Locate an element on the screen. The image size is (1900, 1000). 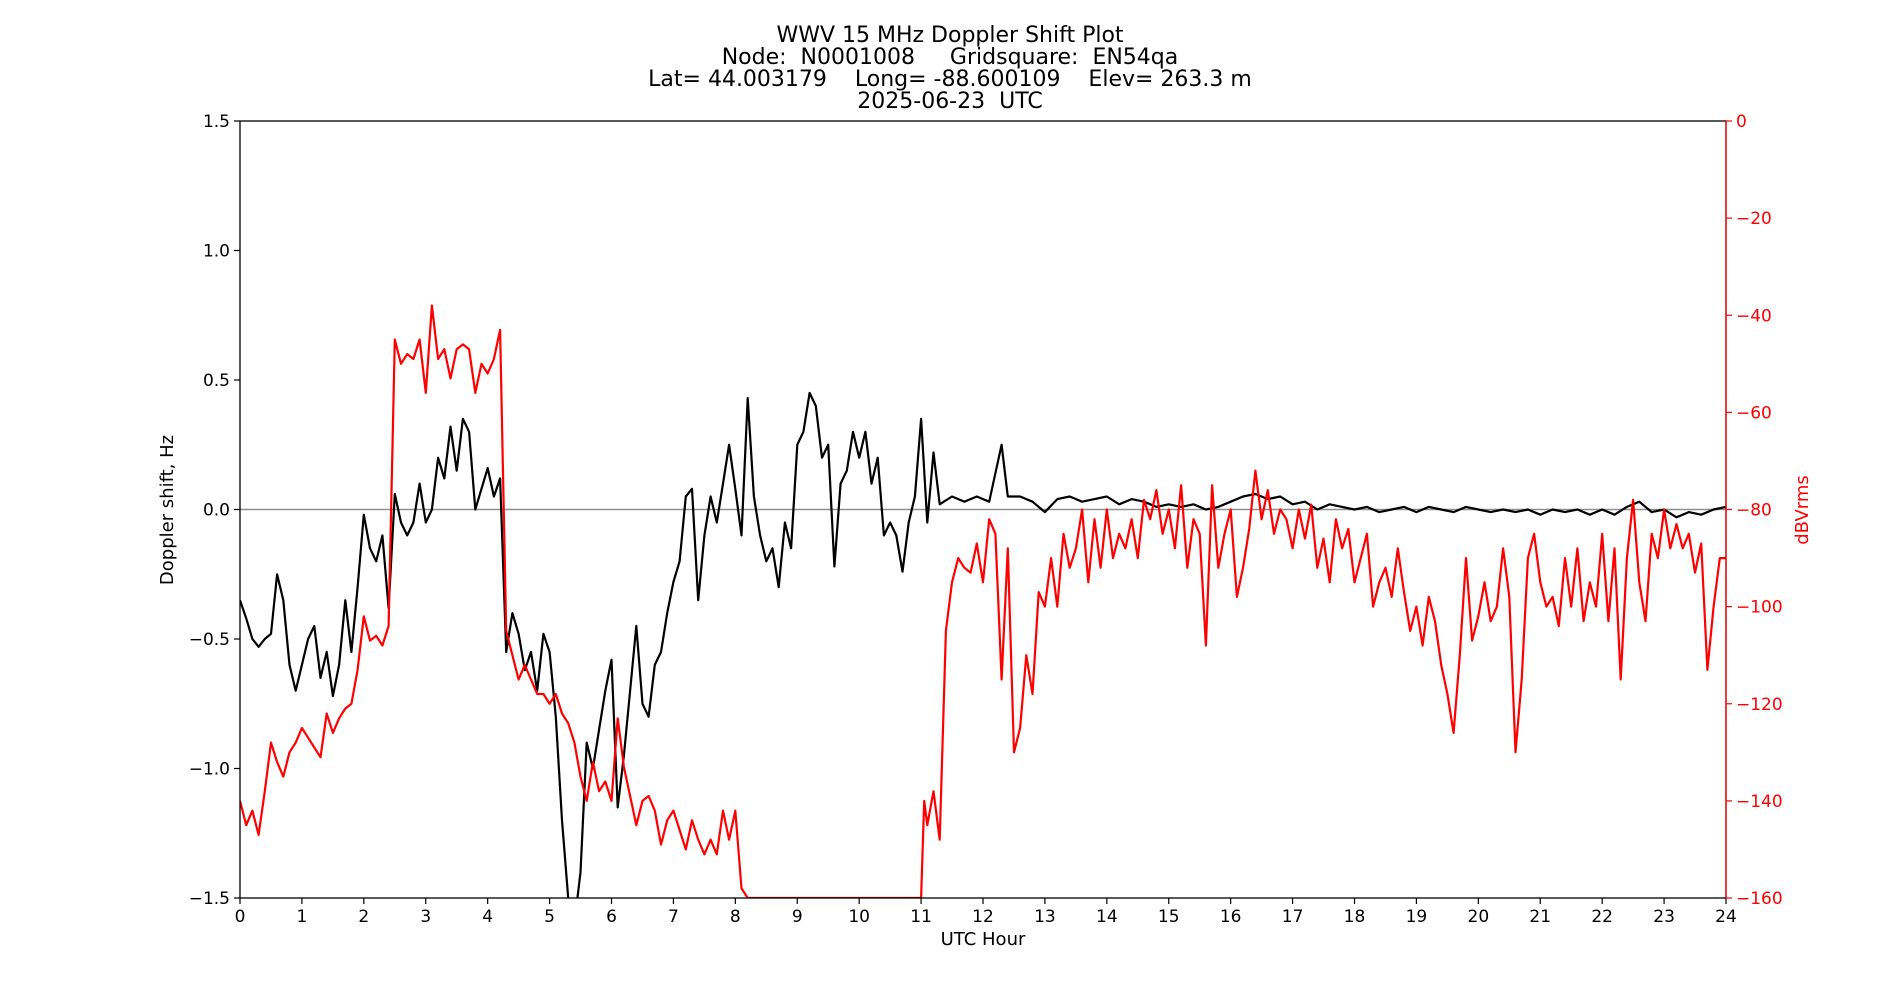
x-tick-label: 22 is located at coordinates (1602, 917).